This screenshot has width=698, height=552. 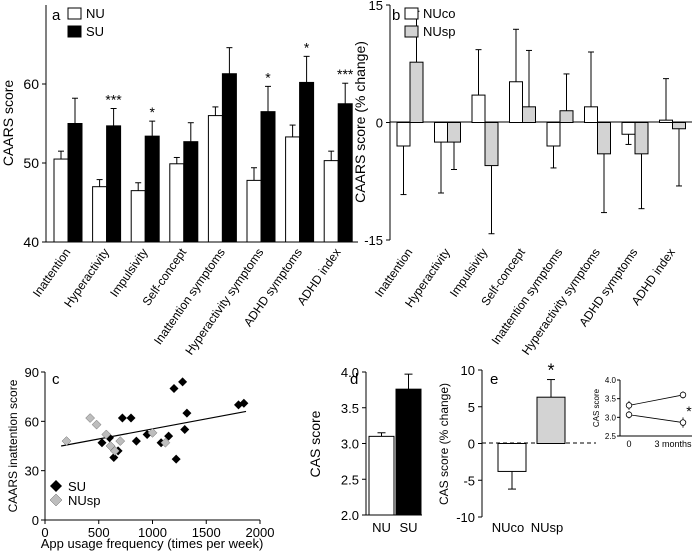 I want to click on inset-ytick-label-3: 4.0, so click(x=611, y=380).